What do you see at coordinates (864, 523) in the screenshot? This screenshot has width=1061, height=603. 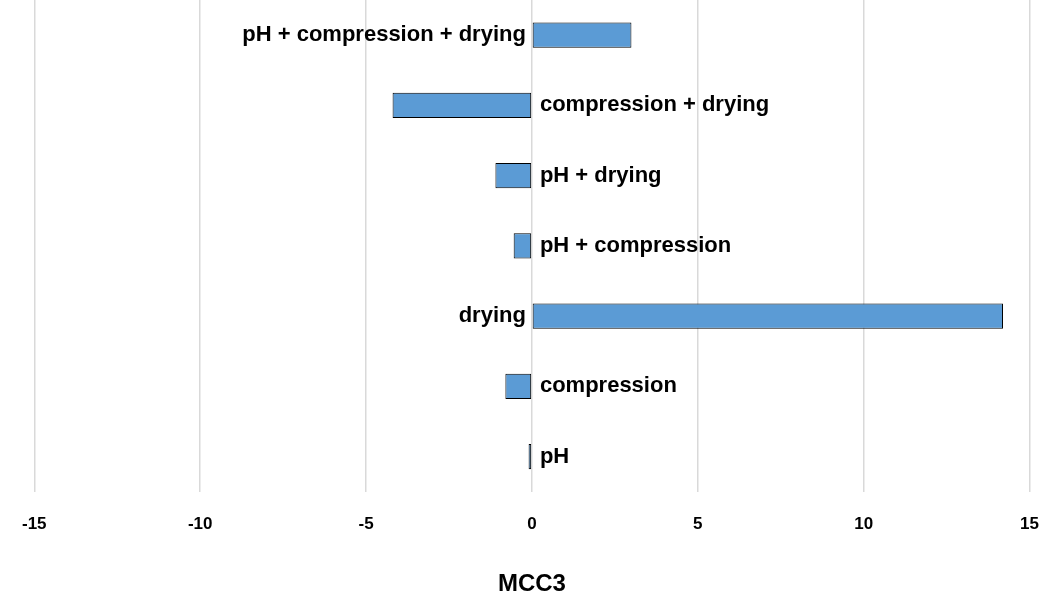 I see `x-tick-label: 10` at bounding box center [864, 523].